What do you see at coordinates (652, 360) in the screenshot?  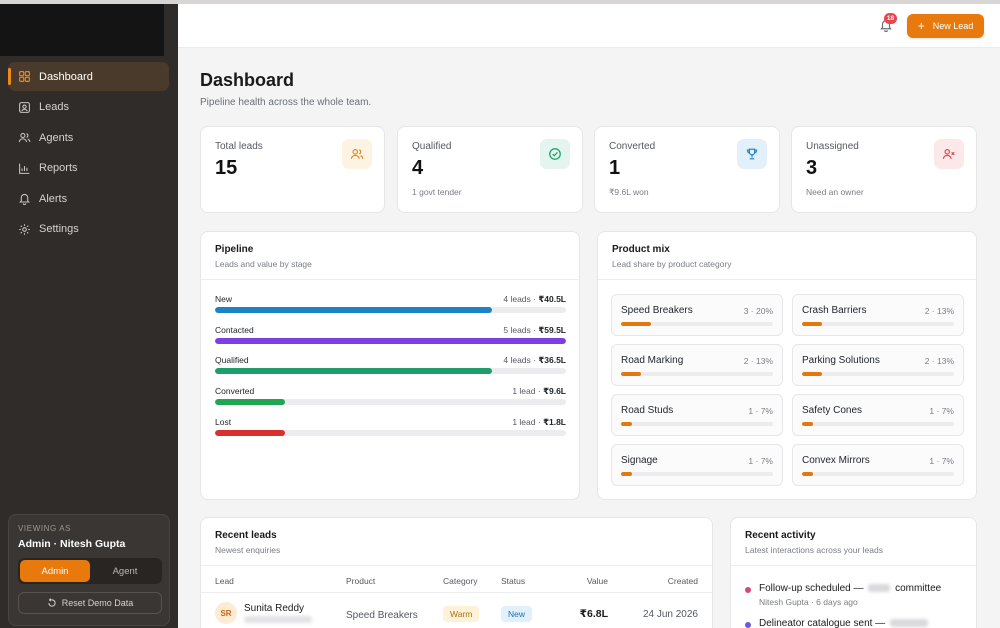 I see `product-name: Road Marking` at bounding box center [652, 360].